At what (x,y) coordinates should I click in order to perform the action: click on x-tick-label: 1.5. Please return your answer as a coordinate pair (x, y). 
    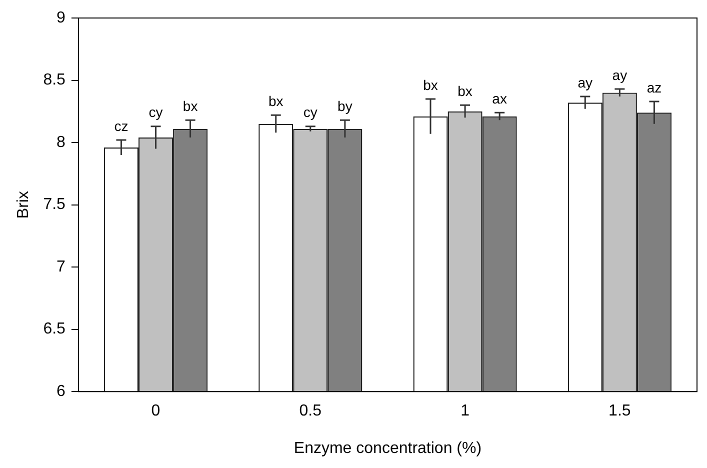
    Looking at the image, I should click on (619, 411).